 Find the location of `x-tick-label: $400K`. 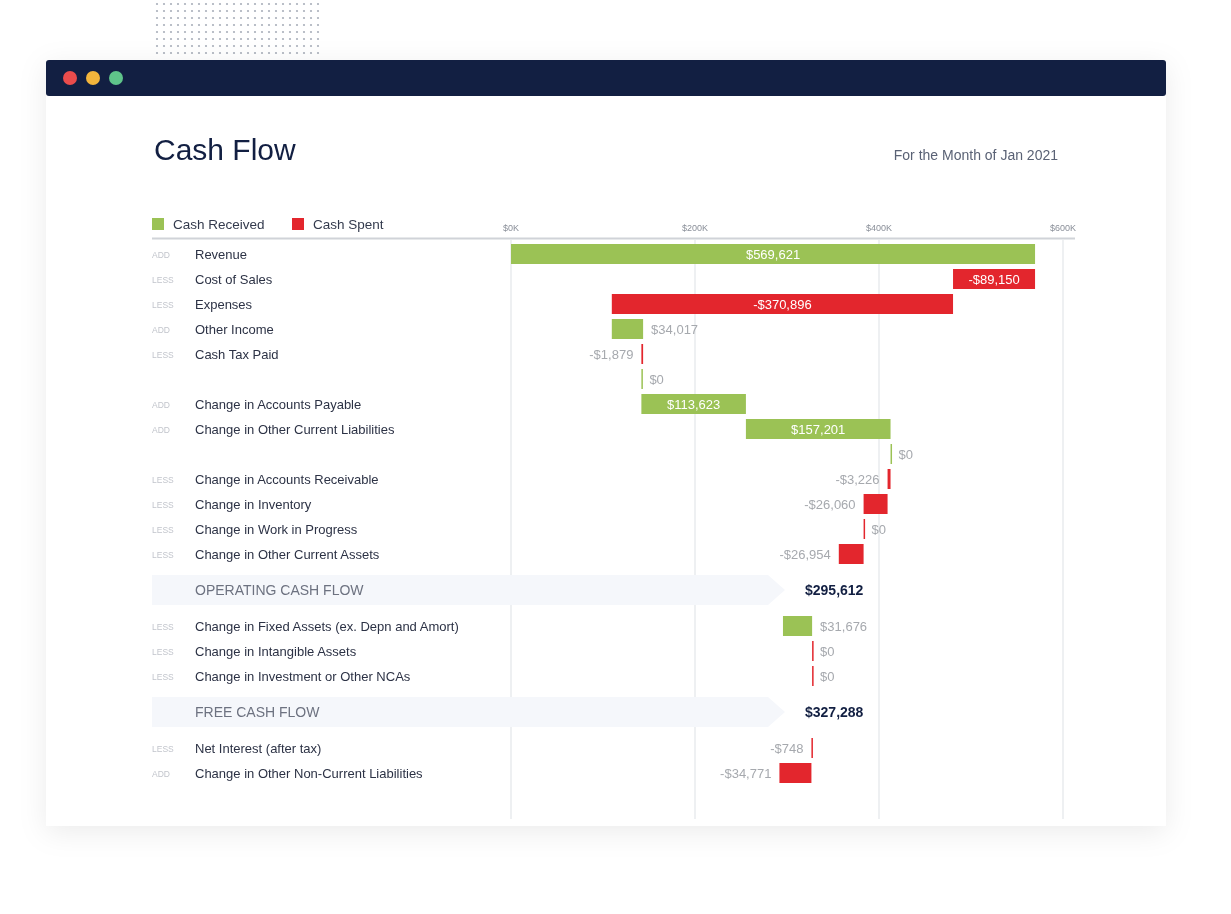

x-tick-label: $400K is located at coordinates (879, 228).